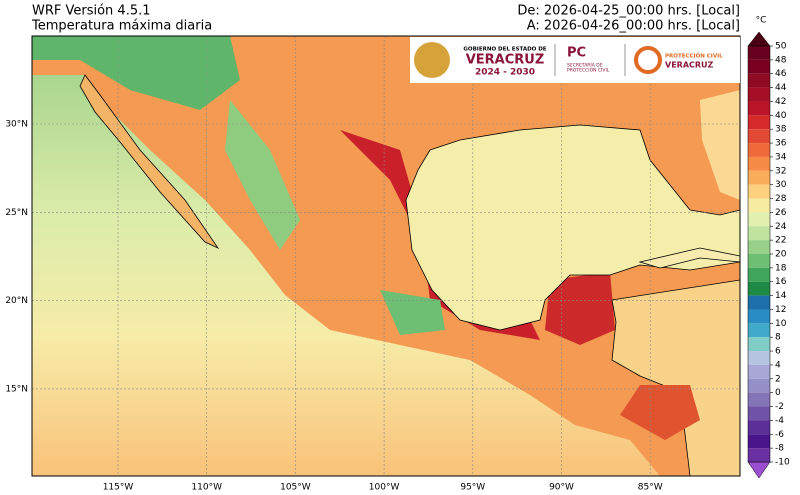 The image size is (800, 495). I want to click on colorbar-label: 36, so click(781, 144).